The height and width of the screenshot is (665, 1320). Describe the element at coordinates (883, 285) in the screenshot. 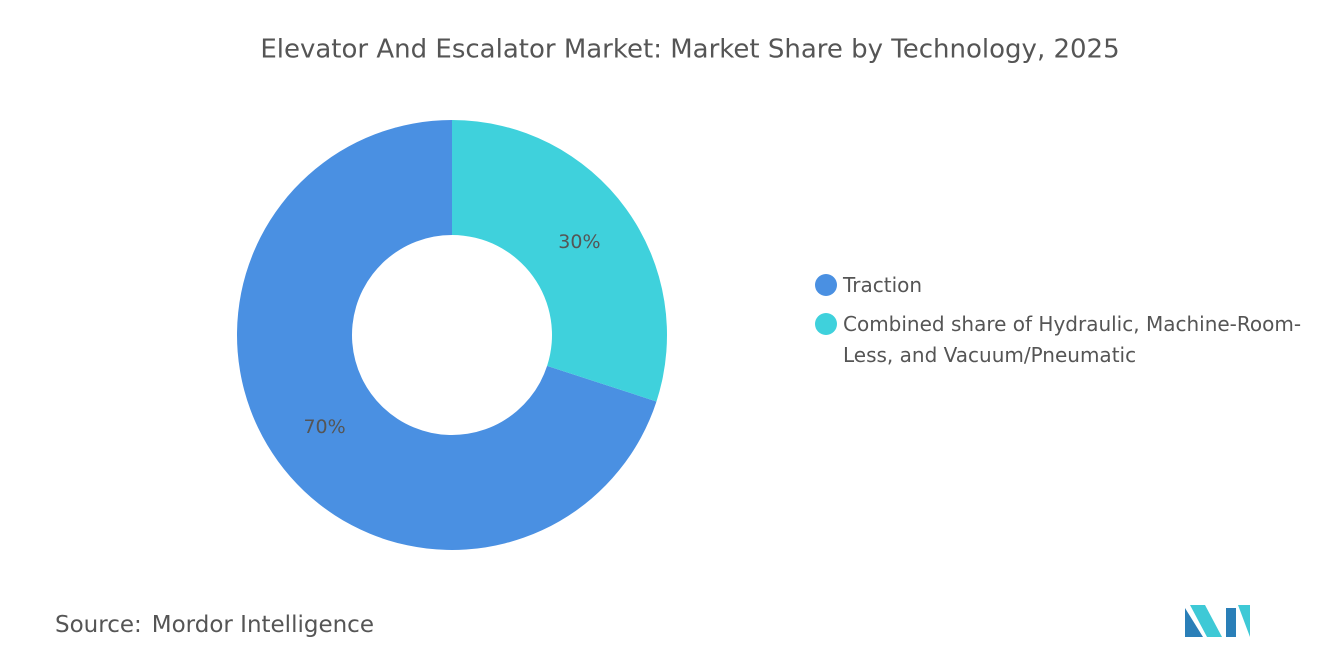

I see `legend-label: Traction` at that location.